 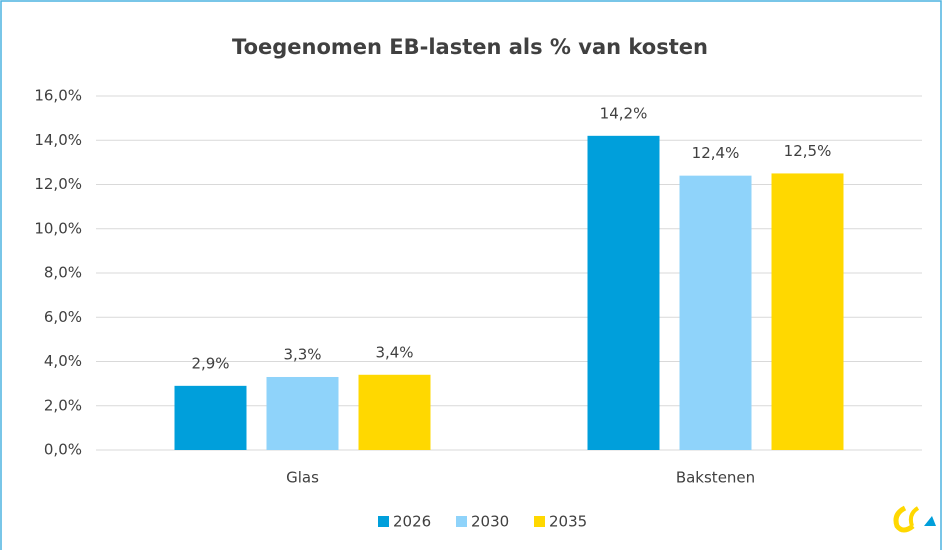 What do you see at coordinates (490, 522) in the screenshot?
I see `legend-label: 2030` at bounding box center [490, 522].